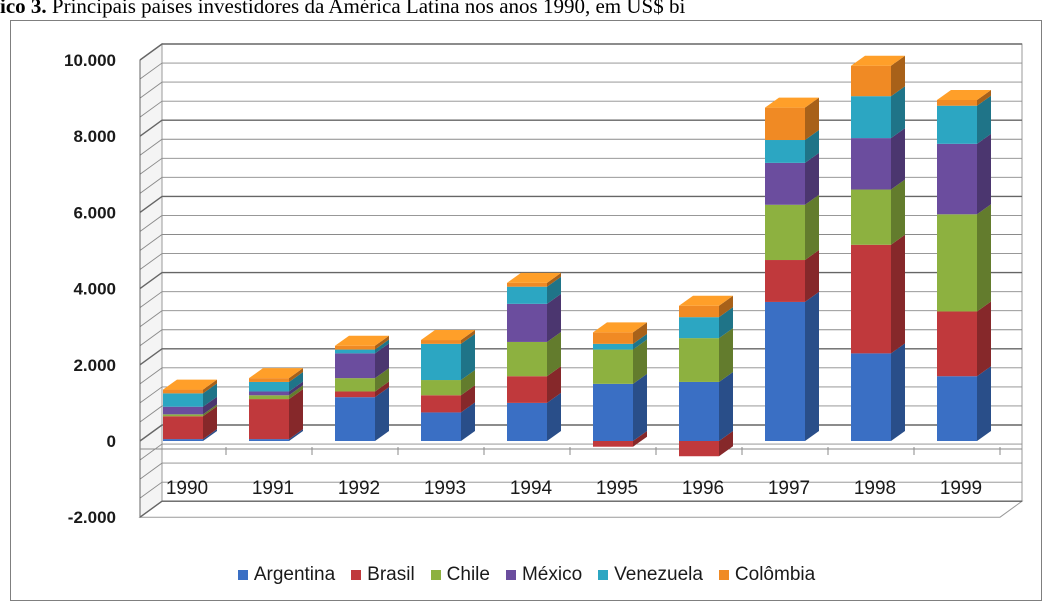 The width and height of the screenshot is (1053, 603). Describe the element at coordinates (286, 575) in the screenshot. I see `legend-item: Argentina` at that location.